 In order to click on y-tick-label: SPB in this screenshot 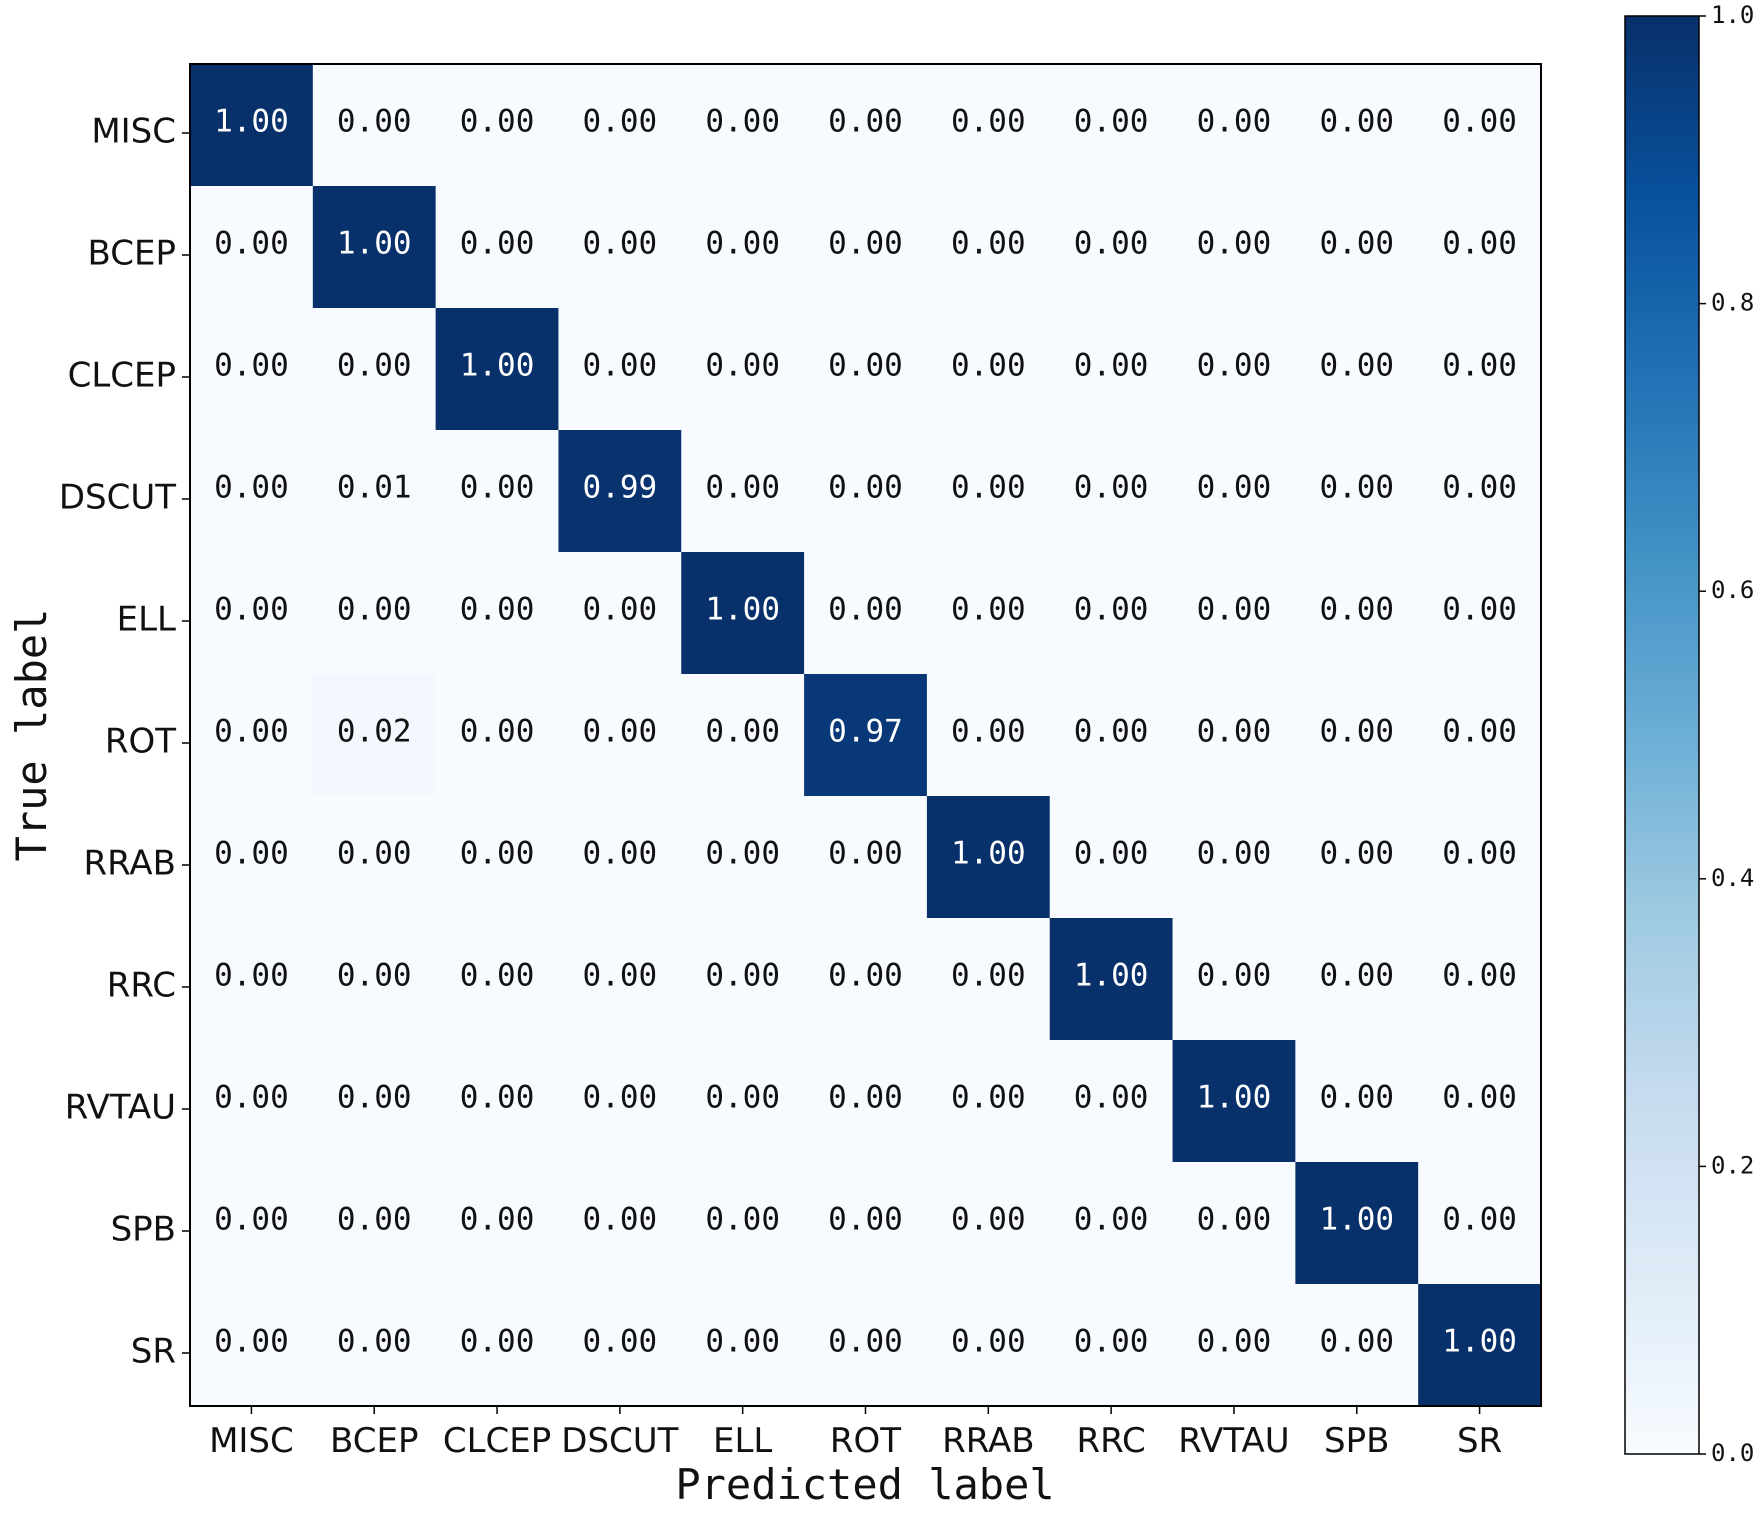, I will do `click(143, 1230)`.